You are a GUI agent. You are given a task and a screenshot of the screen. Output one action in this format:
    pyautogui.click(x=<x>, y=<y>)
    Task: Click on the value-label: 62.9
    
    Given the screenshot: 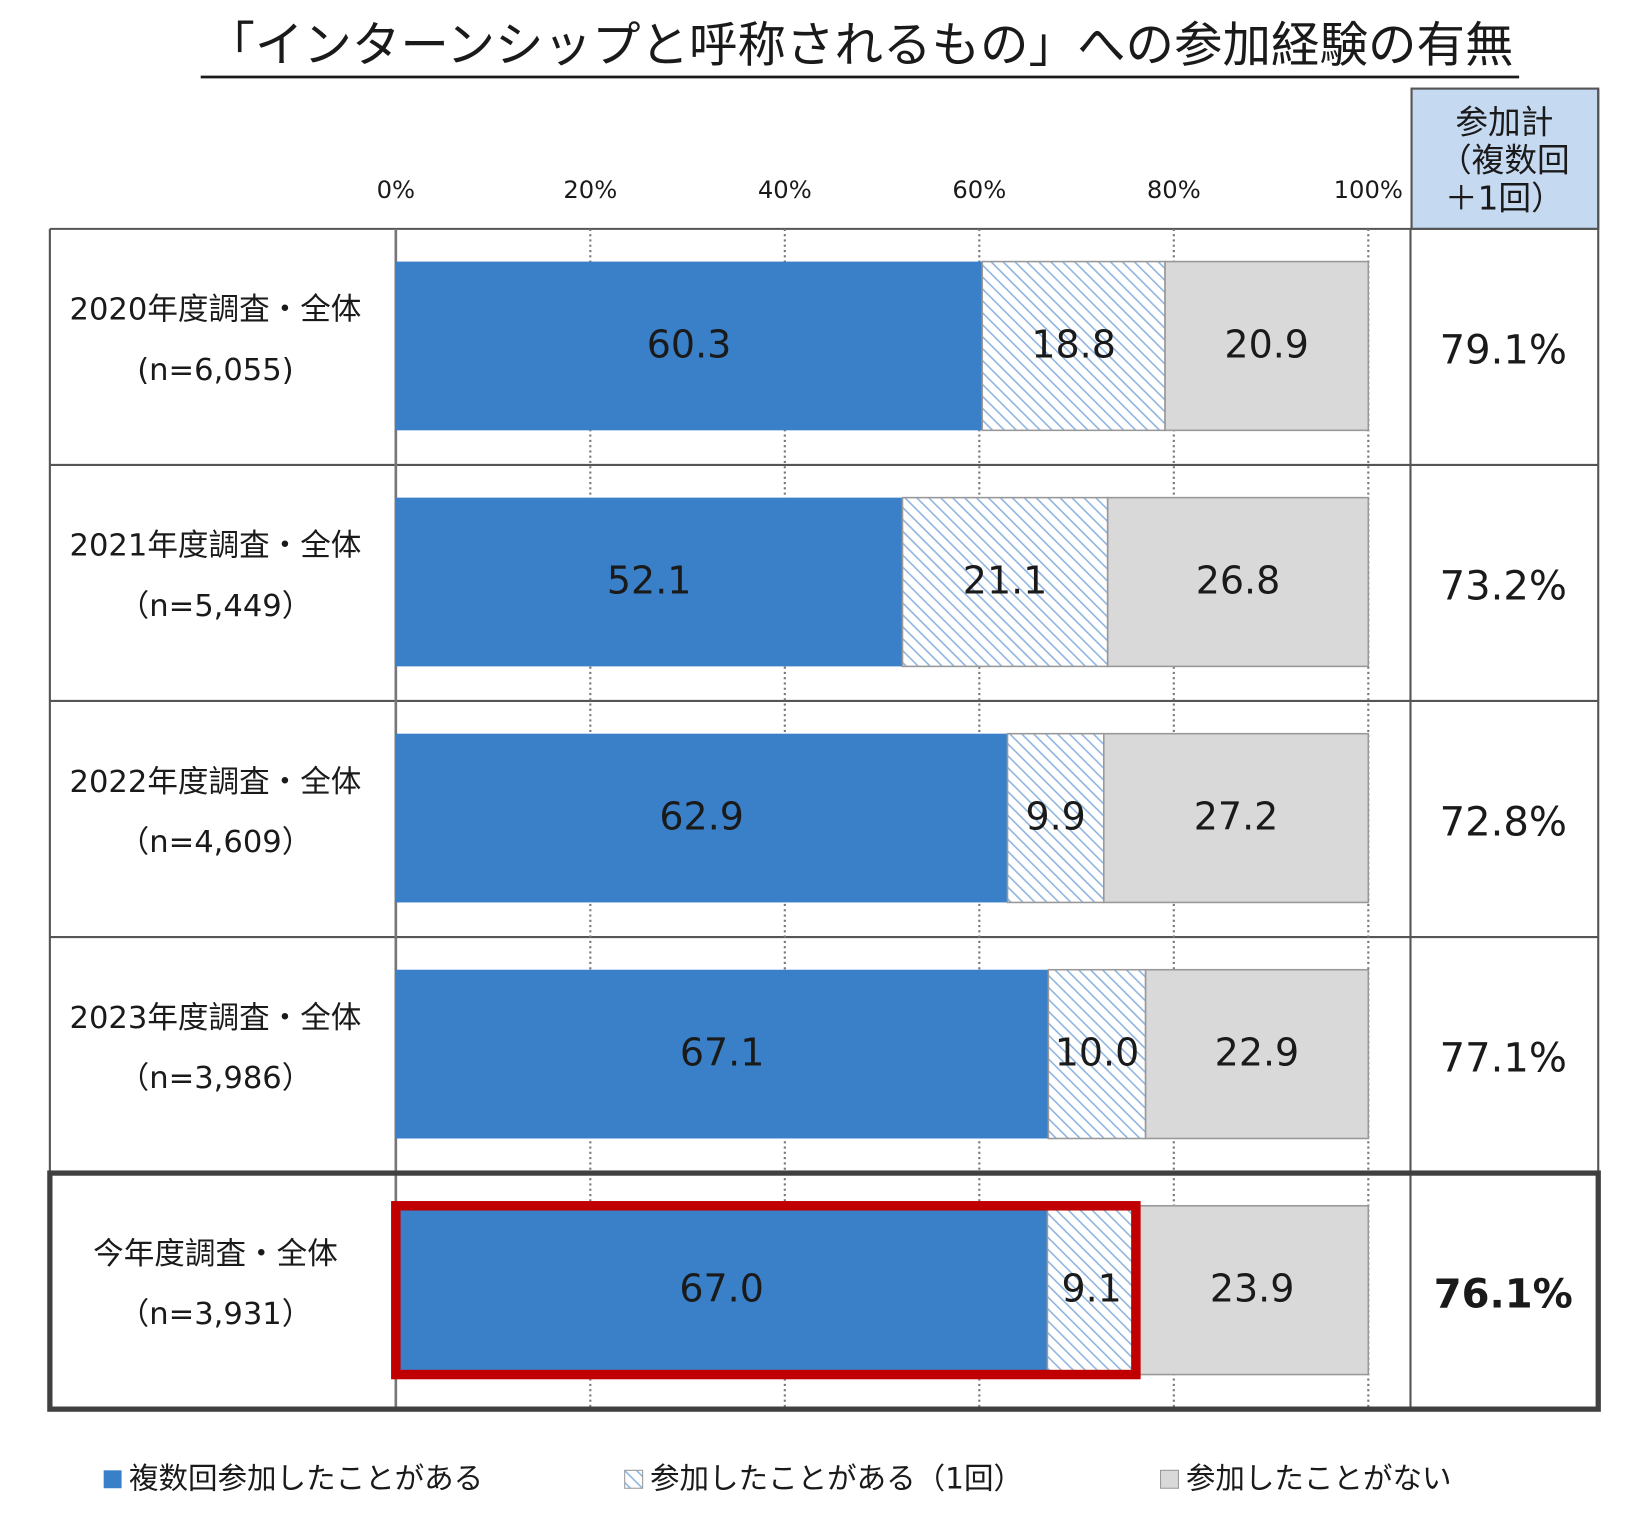 What is the action you would take?
    pyautogui.click(x=701, y=817)
    